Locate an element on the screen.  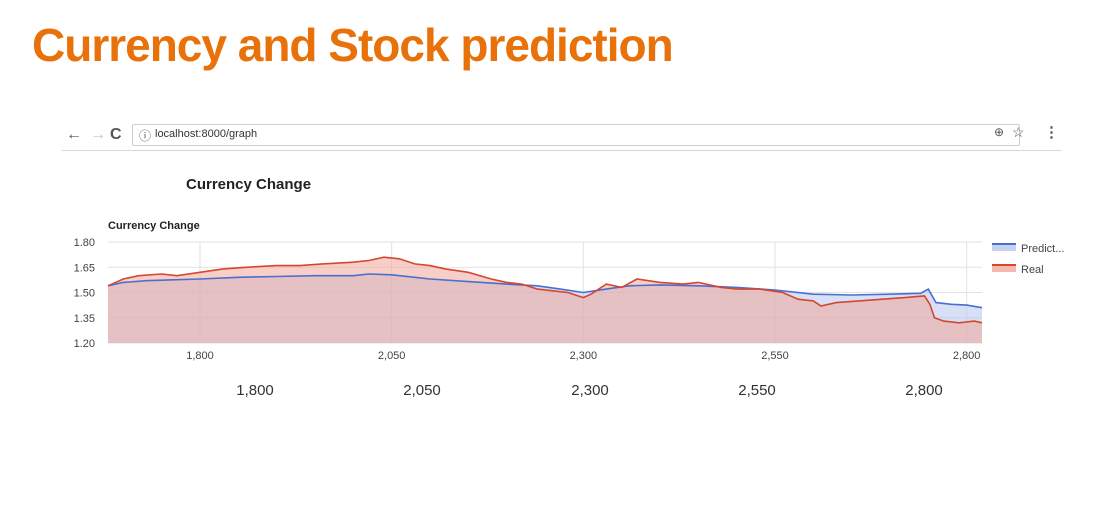
reload-icon: C is located at coordinates (116, 134).